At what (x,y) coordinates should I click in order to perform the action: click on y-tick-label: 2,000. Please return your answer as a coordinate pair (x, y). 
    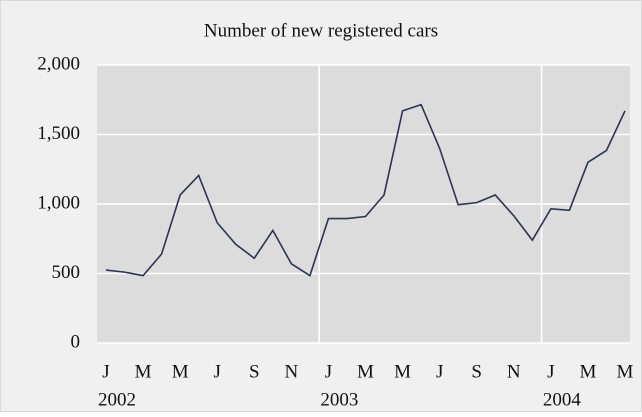
    Looking at the image, I should click on (58, 63).